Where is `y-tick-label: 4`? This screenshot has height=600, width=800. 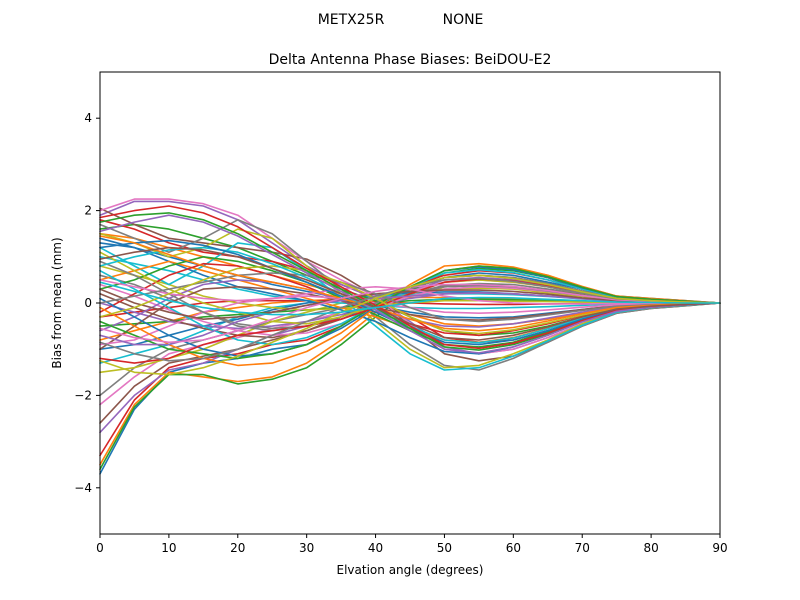 y-tick-label: 4 is located at coordinates (88, 118).